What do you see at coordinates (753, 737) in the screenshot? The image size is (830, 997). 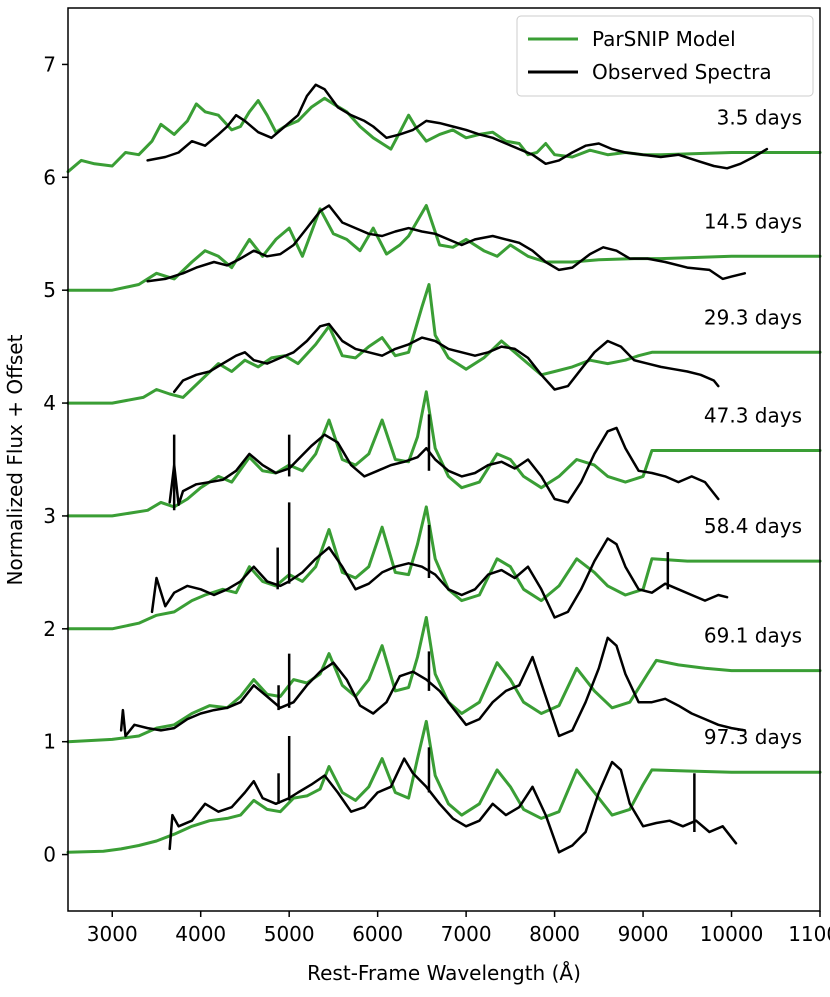 I see `epoch-label-6: 97.3 days` at bounding box center [753, 737].